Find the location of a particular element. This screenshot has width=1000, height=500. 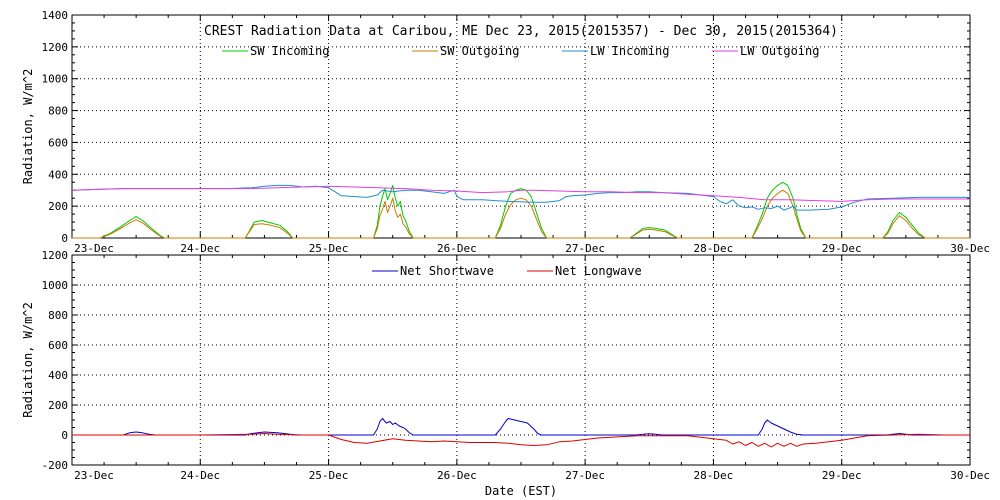

x-axis-label: Date (EST) is located at coordinates (521, 491).